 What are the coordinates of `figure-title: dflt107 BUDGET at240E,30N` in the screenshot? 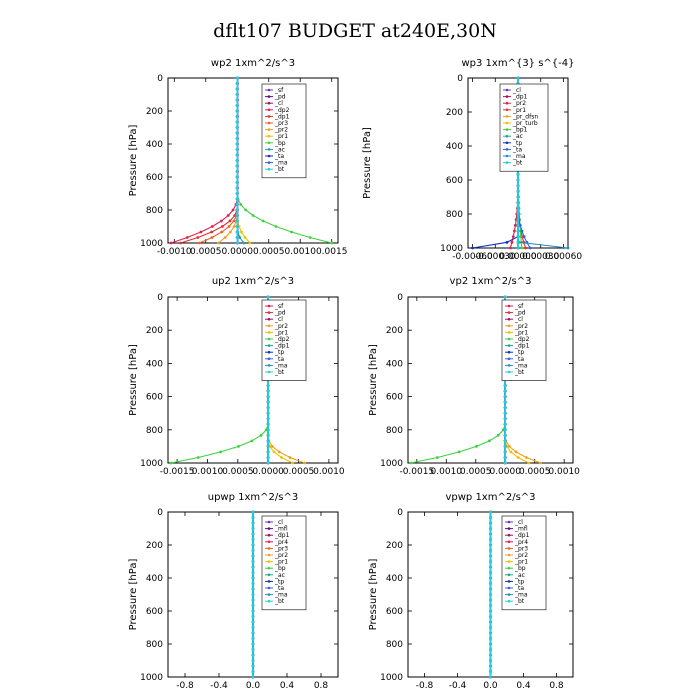 It's located at (355, 31).